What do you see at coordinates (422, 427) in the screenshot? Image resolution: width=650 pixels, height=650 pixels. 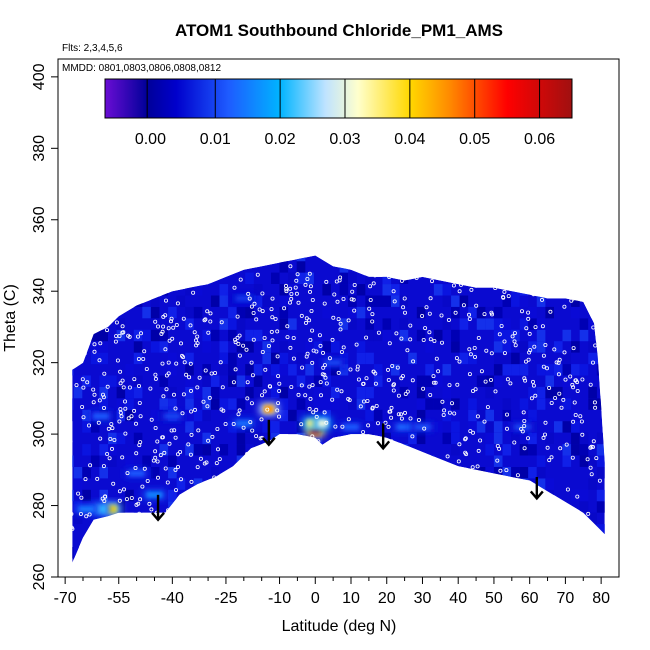 I see `hotspot` at bounding box center [422, 427].